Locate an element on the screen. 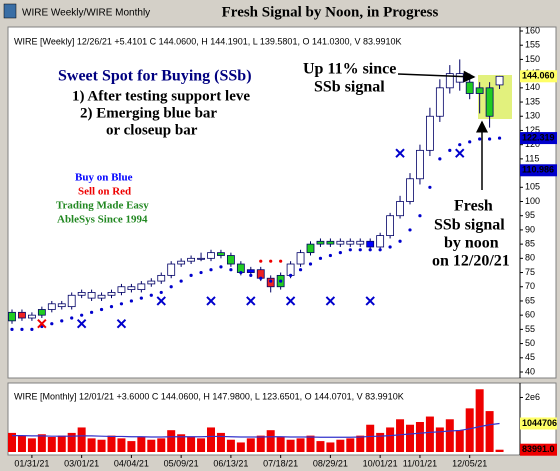 The image size is (560, 471). y-tick-label: 100 is located at coordinates (532, 201).